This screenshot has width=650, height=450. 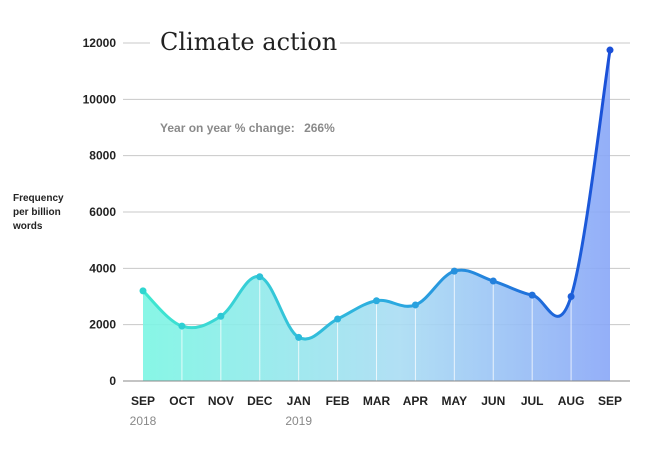 I want to click on y-tick-label-6000: 6000, so click(x=102, y=212).